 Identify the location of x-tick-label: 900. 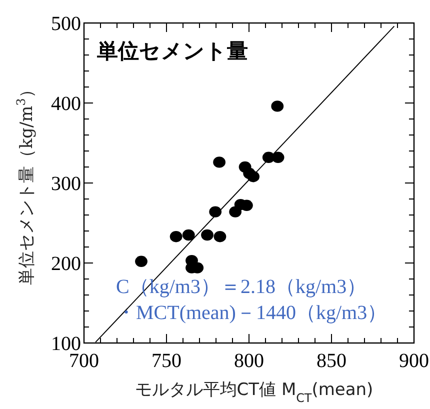
(414, 361).